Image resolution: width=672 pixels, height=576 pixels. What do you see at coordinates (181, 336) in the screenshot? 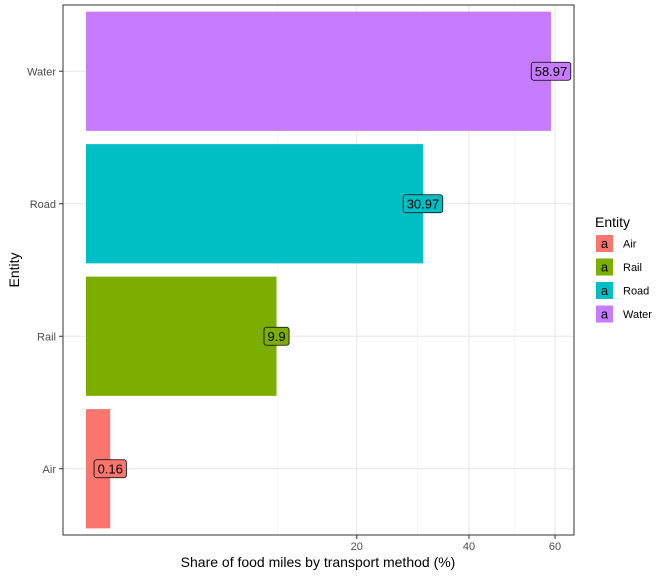
I see `bar-rail` at bounding box center [181, 336].